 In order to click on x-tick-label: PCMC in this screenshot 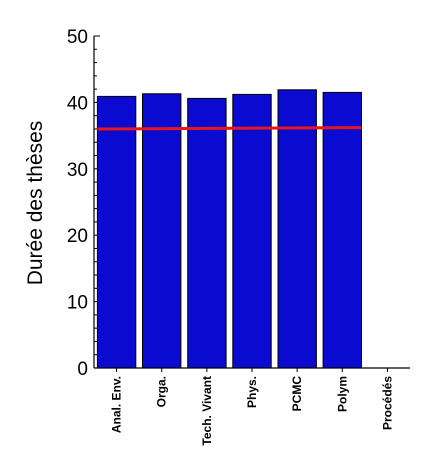, I will do `click(297, 394)`.